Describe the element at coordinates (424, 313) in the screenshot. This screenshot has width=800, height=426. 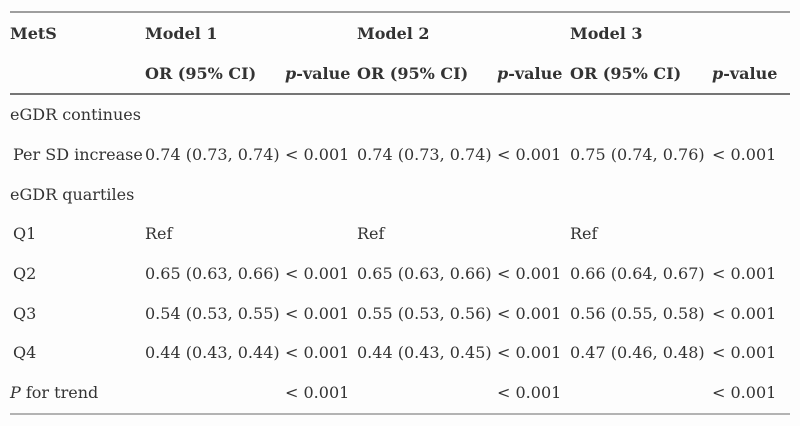
I see `m2-or-cell: 0.55 (0.53, 0.56)` at that location.